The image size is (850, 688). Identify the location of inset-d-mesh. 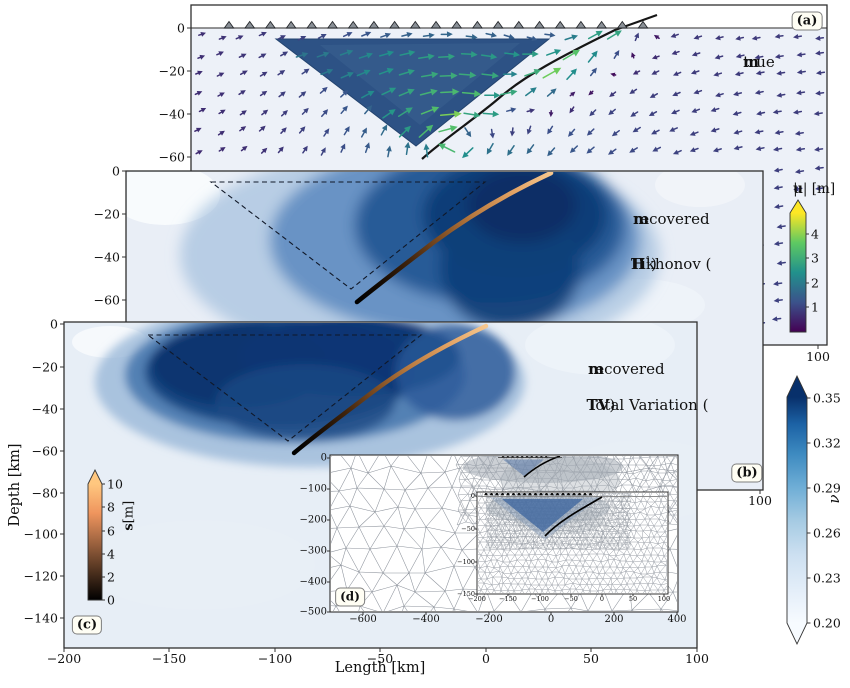
(504, 533).